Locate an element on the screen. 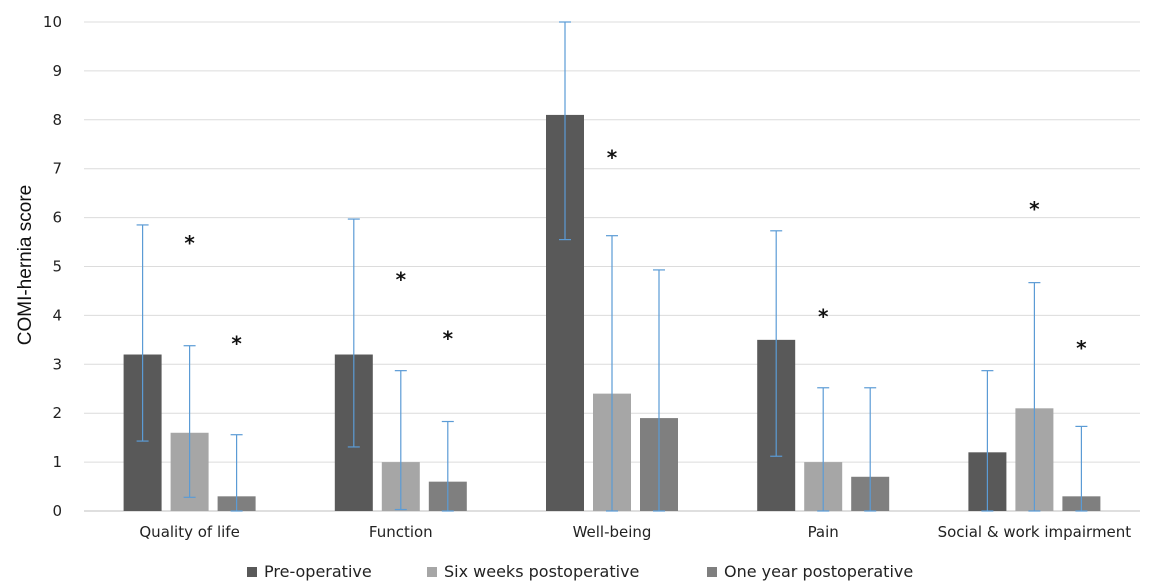 The image size is (1150, 584). y-tick-label: 9 is located at coordinates (57, 71).